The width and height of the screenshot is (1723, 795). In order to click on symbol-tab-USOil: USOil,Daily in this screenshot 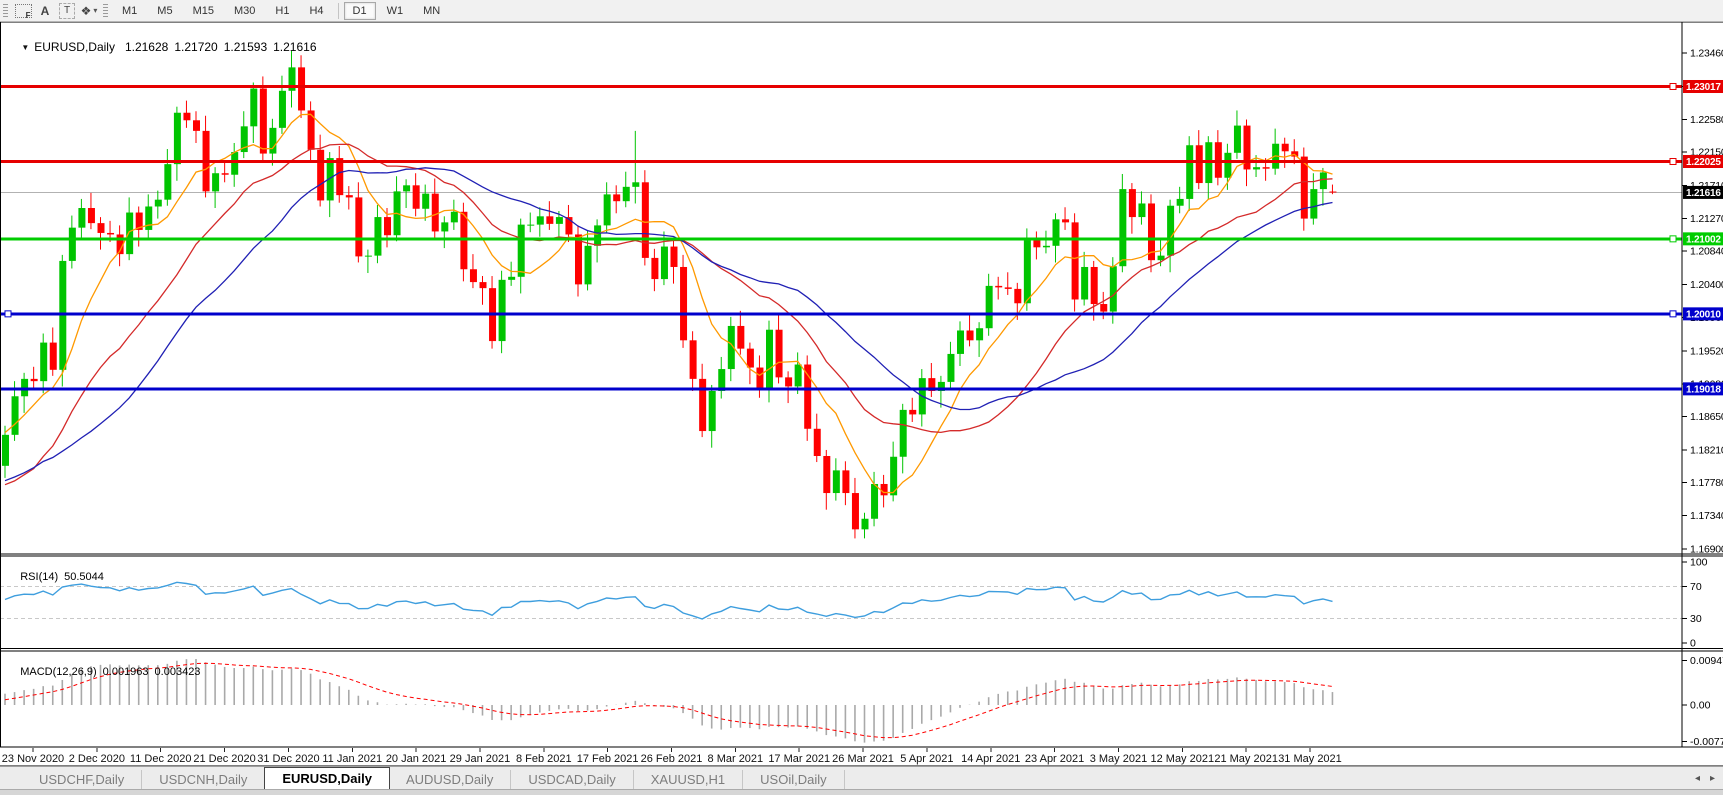, I will do `click(794, 780)`.